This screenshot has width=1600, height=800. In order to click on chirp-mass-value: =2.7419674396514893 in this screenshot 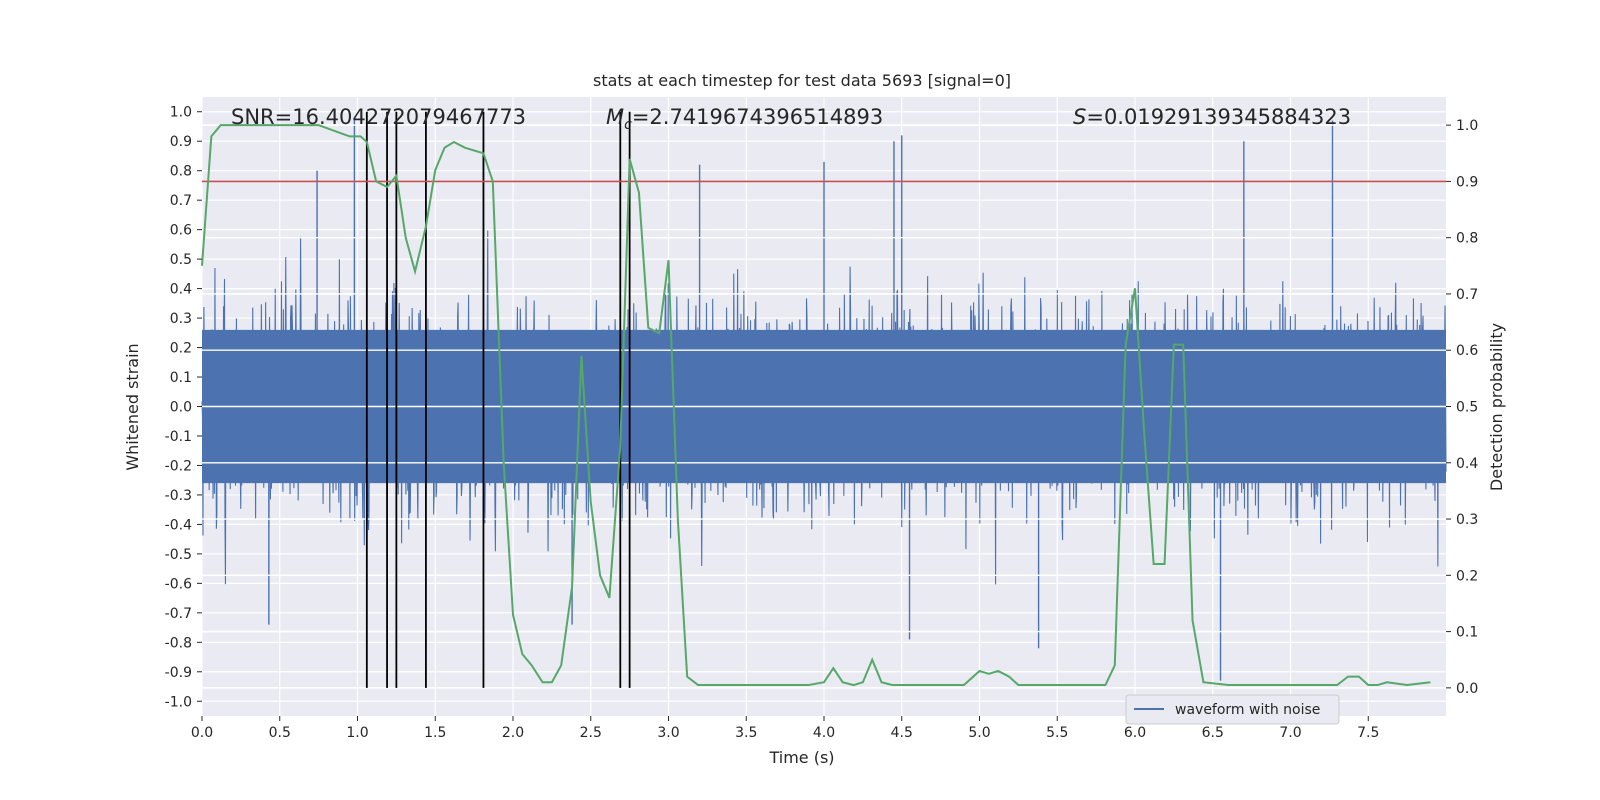, I will do `click(757, 117)`.